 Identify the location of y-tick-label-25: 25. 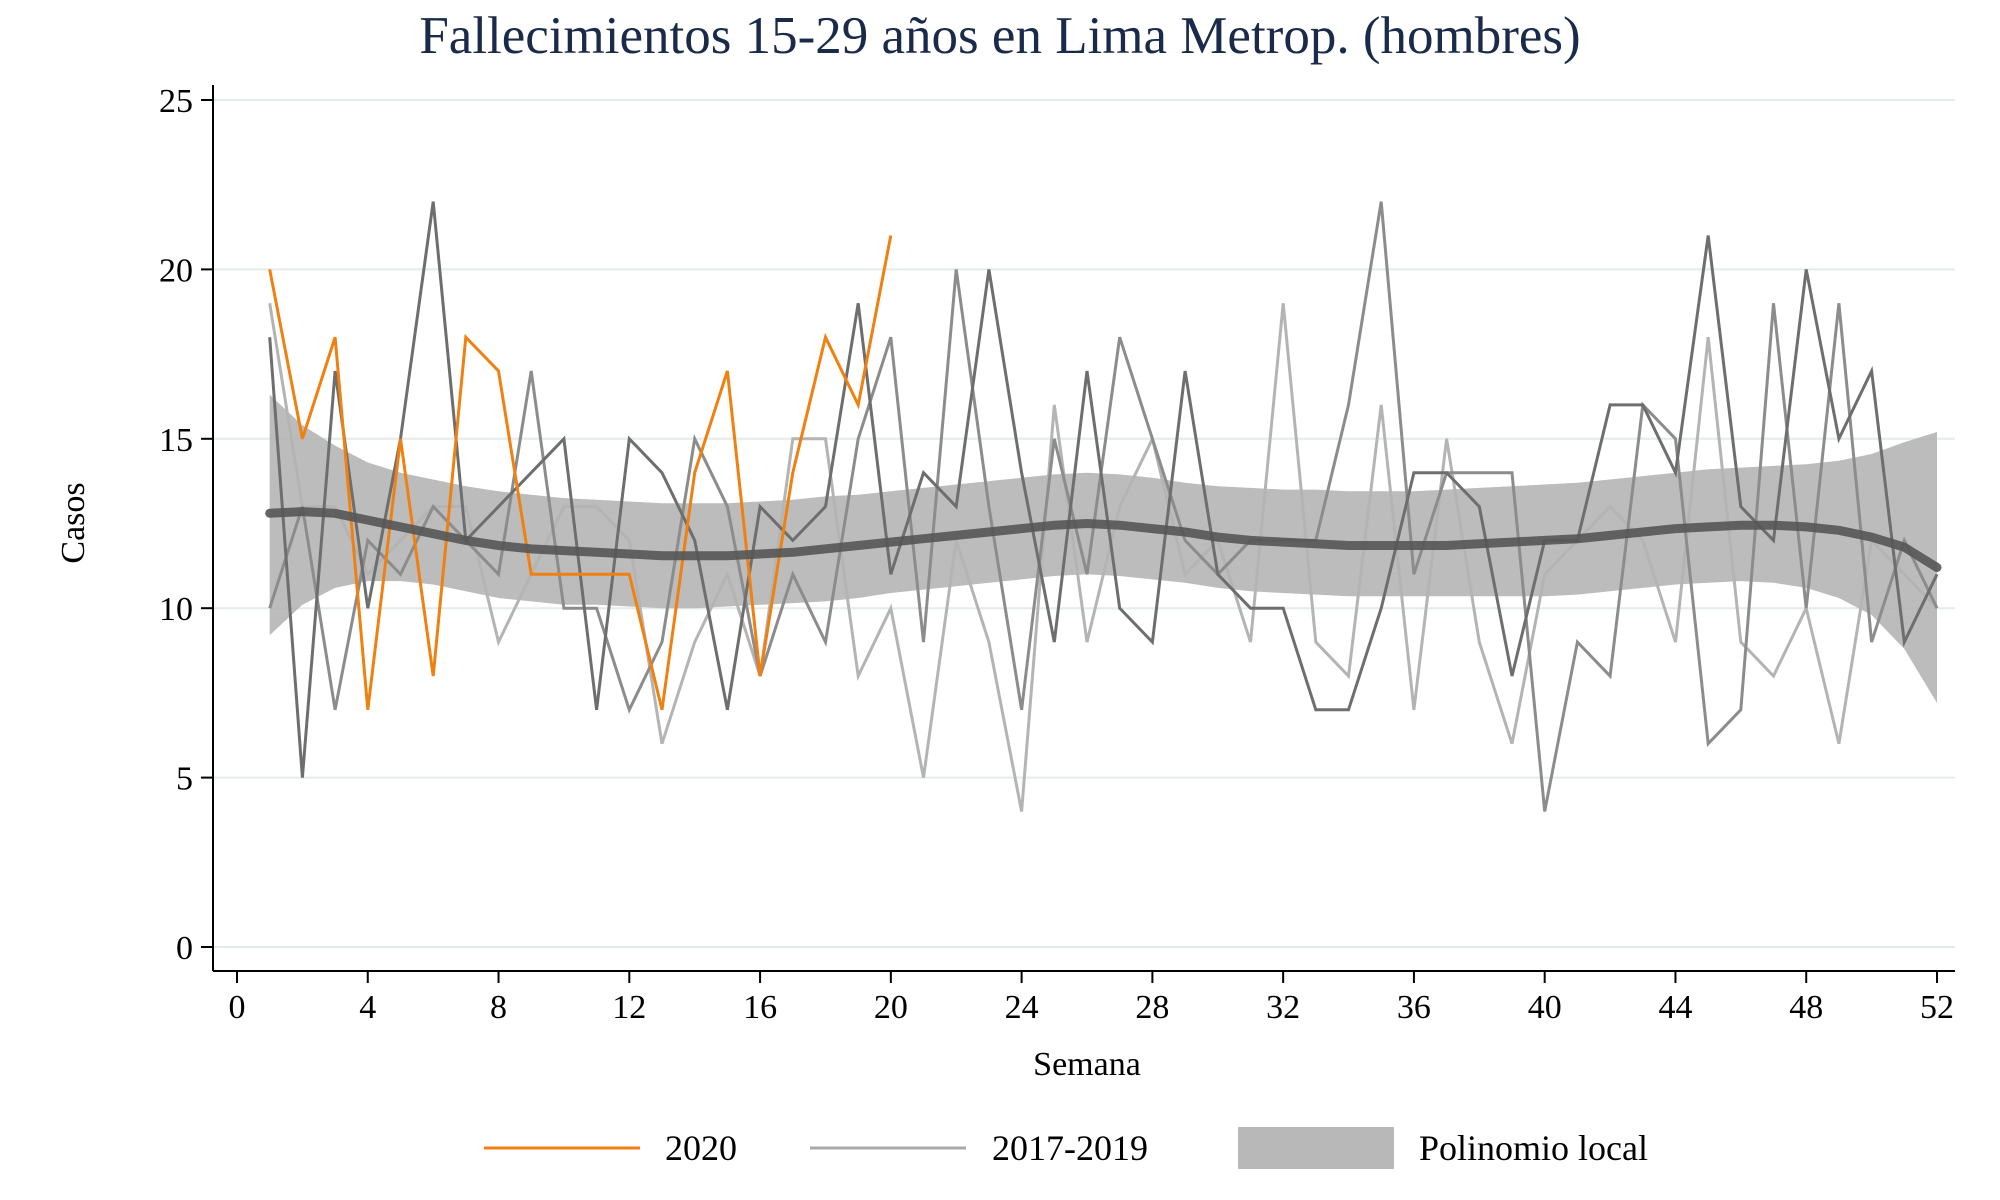
(176, 101).